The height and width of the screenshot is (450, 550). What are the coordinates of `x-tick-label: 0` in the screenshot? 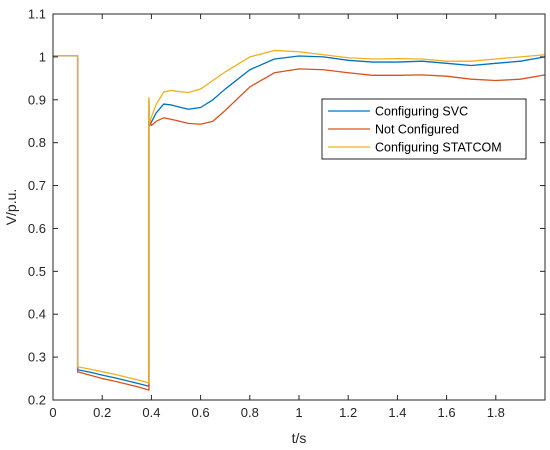 It's located at (52, 412).